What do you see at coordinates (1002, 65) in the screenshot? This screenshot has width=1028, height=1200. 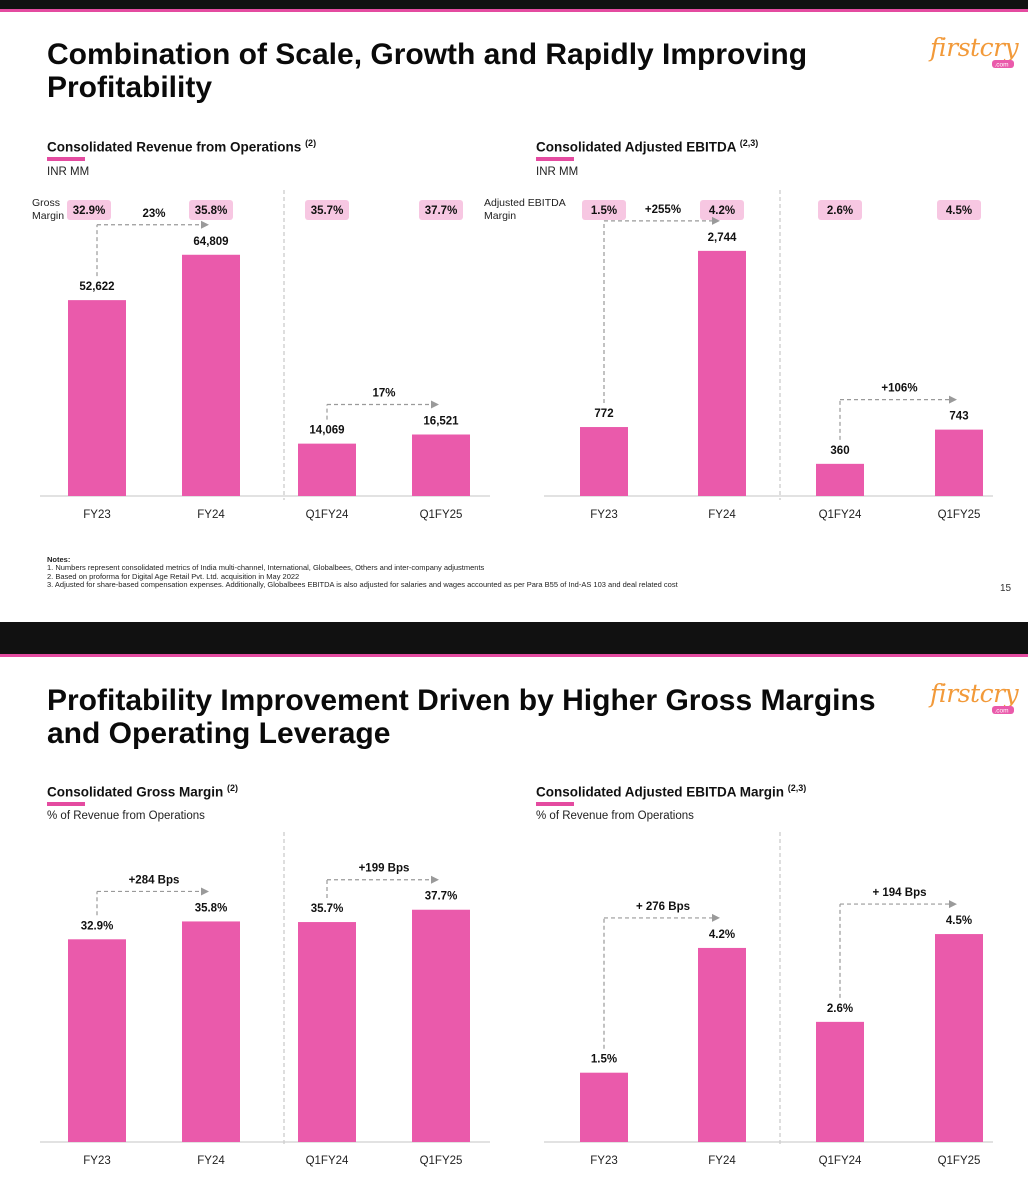 I see `logo-domain: .com` at bounding box center [1002, 65].